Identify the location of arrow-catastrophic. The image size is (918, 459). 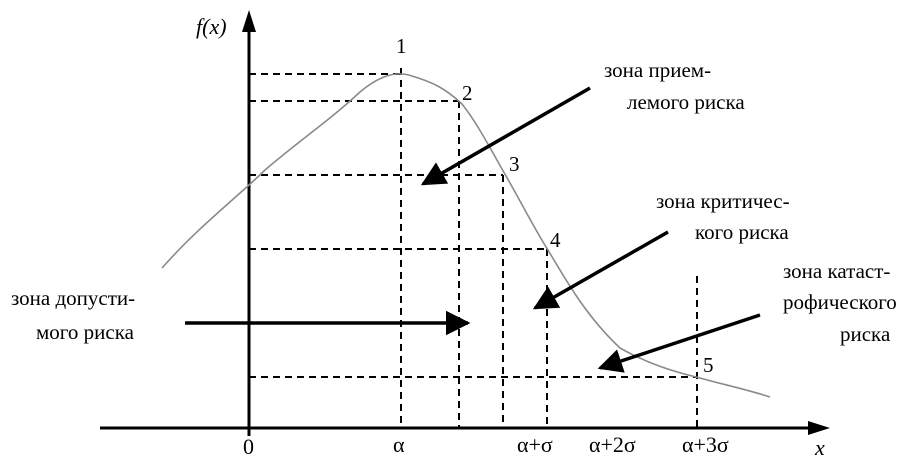
(679, 343).